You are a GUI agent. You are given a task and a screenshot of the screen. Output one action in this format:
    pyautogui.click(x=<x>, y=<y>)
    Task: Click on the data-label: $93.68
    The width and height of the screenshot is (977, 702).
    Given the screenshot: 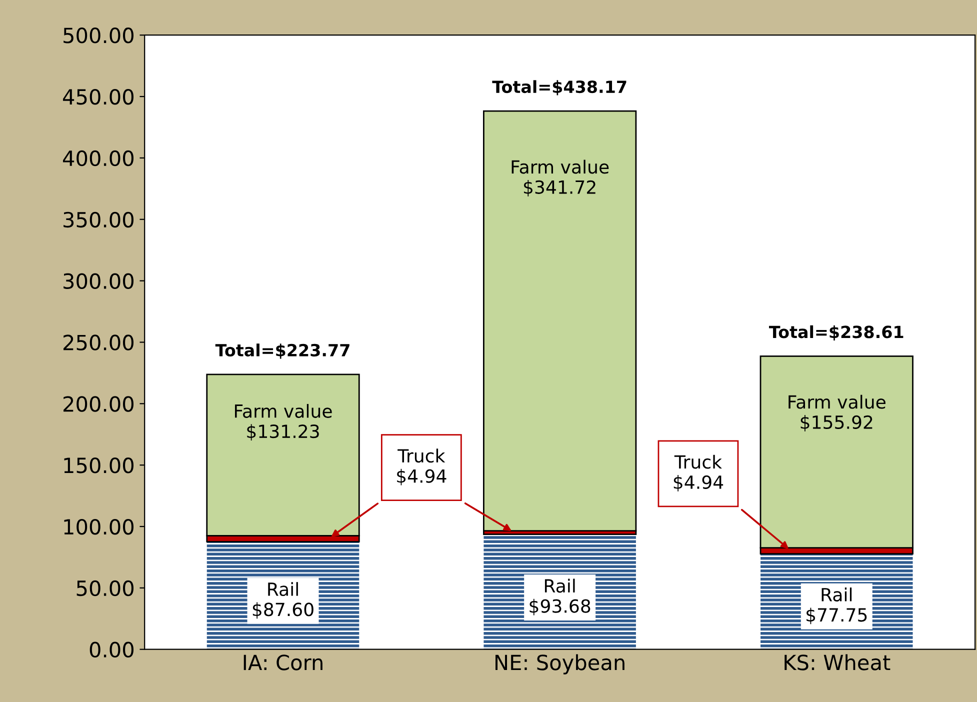 What is the action you would take?
    pyautogui.click(x=560, y=607)
    